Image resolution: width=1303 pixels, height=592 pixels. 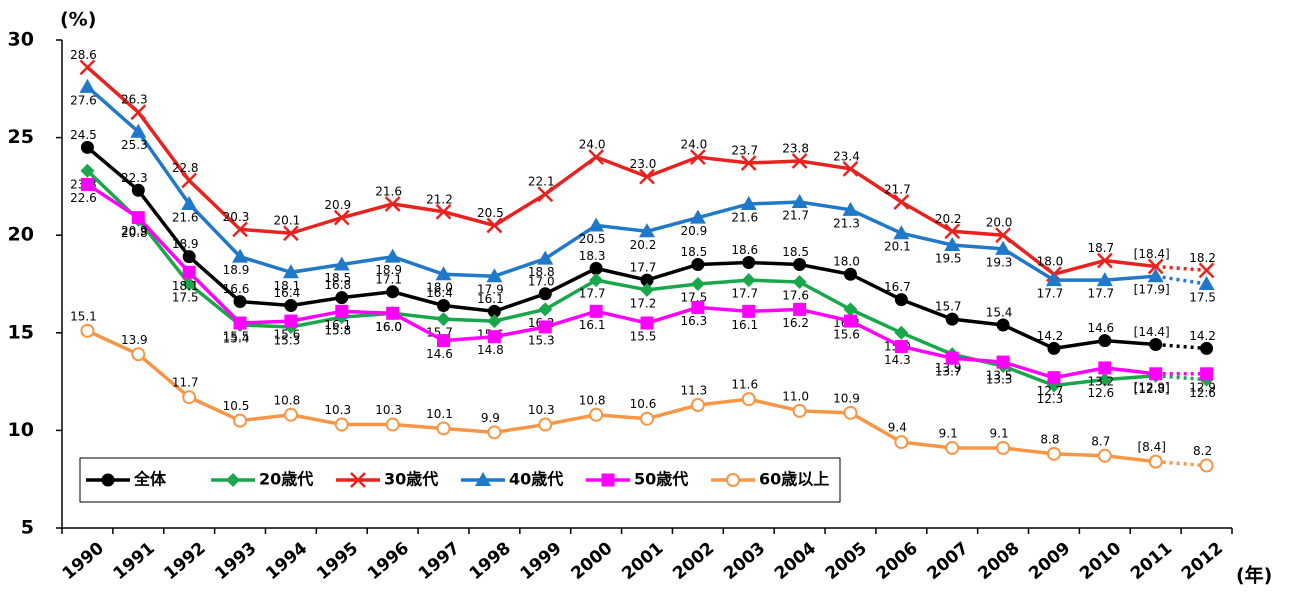 I want to click on value-label: 8.7, so click(x=1100, y=441).